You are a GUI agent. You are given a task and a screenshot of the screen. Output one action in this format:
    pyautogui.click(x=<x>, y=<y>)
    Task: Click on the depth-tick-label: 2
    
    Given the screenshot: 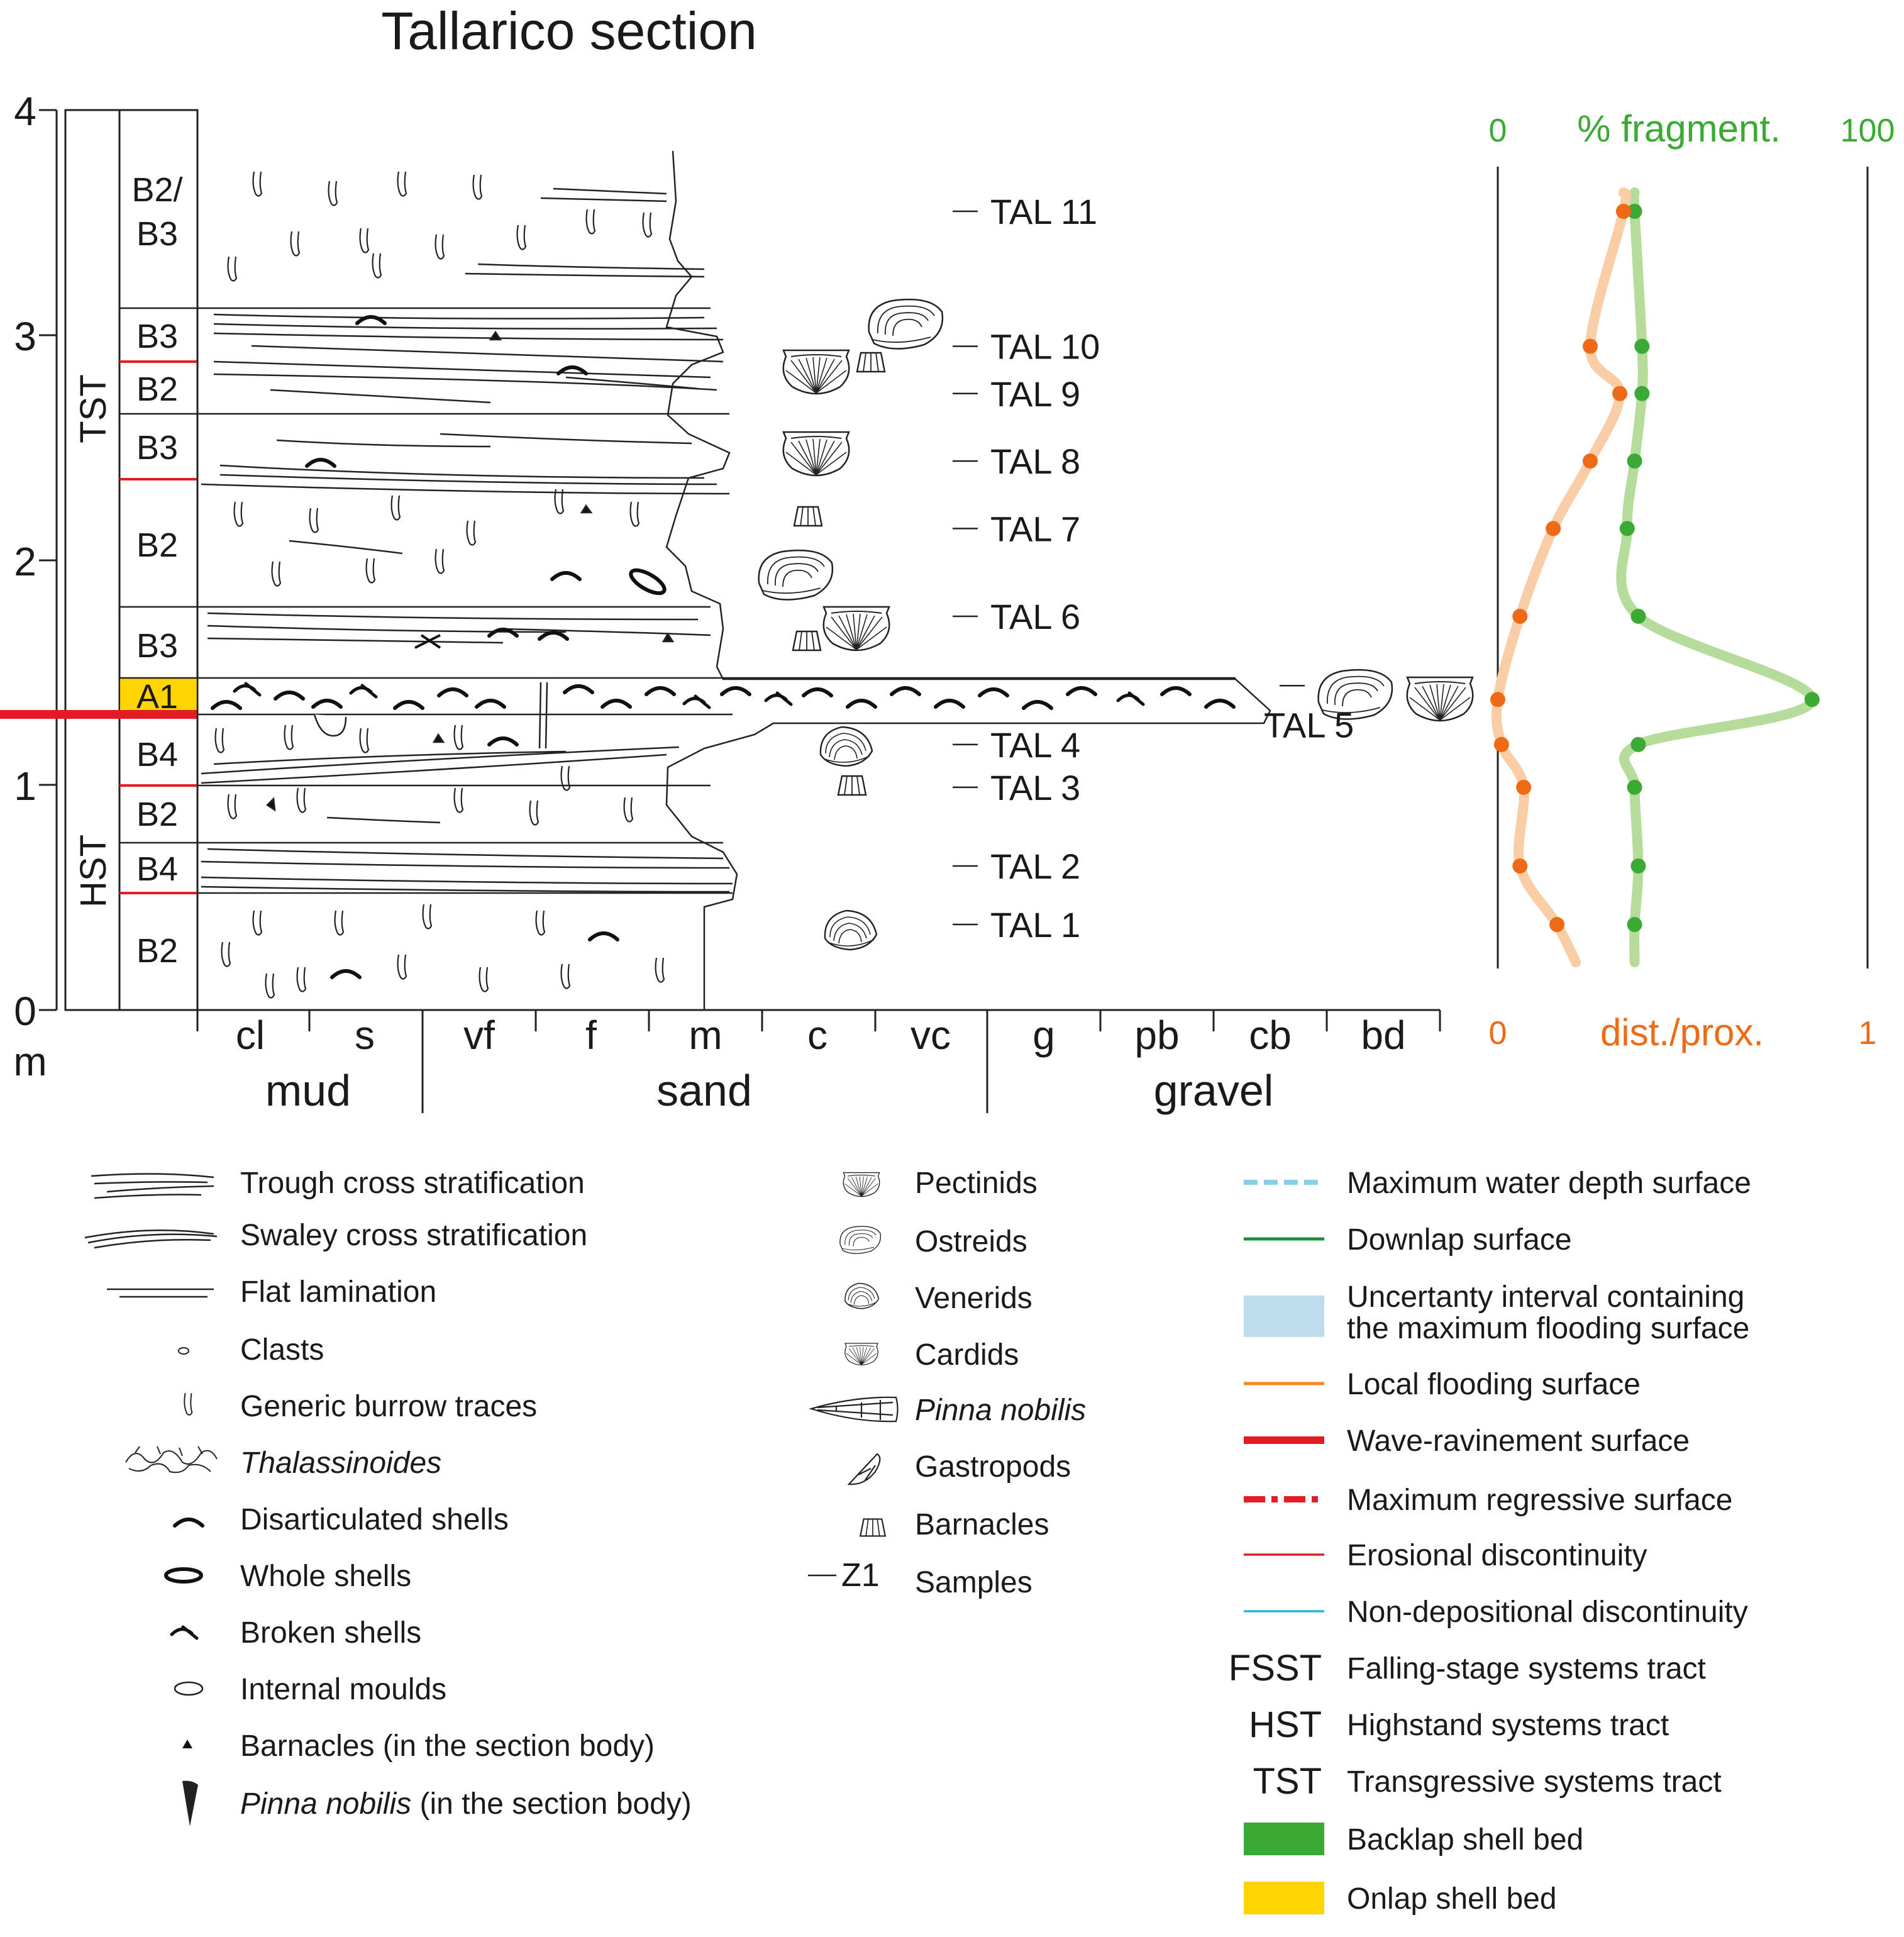 What is the action you would take?
    pyautogui.click(x=25, y=561)
    